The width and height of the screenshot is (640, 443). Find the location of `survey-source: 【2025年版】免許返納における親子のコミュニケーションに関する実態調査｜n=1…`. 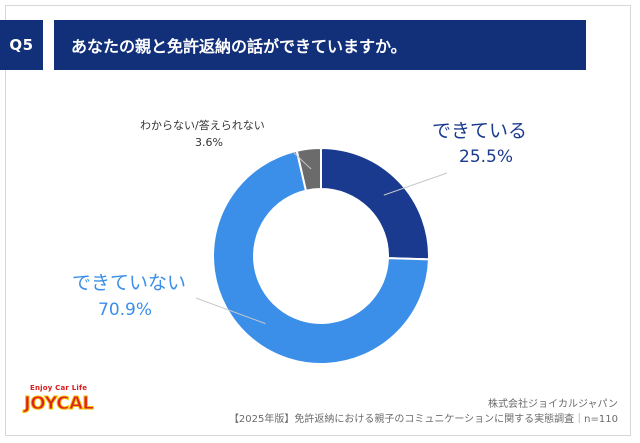

survey-source: 【2025年版】免許返納における親子のコミュニケーションに関する実態調査｜n=1… is located at coordinates (423, 419).